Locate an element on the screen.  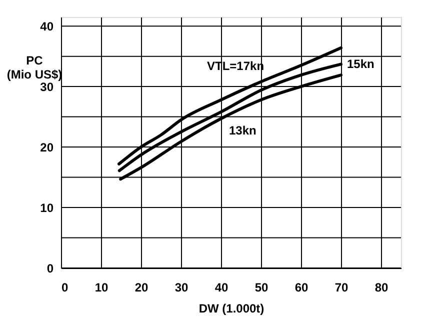
x-tick-label: 20 is located at coordinates (141, 287).